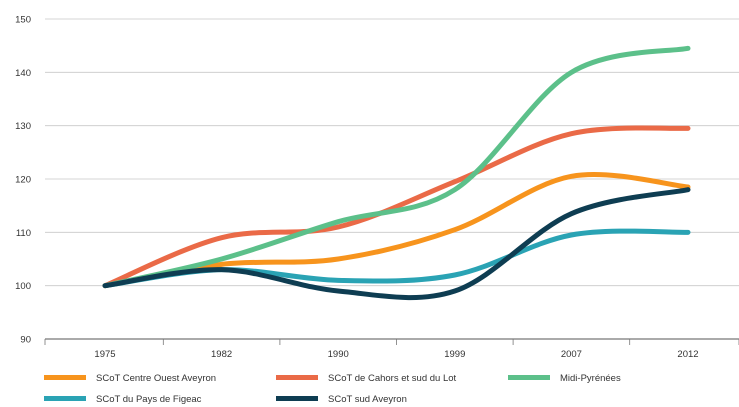 The height and width of the screenshot is (407, 739). What do you see at coordinates (338, 354) in the screenshot?
I see `x-tick-label: 1990` at bounding box center [338, 354].